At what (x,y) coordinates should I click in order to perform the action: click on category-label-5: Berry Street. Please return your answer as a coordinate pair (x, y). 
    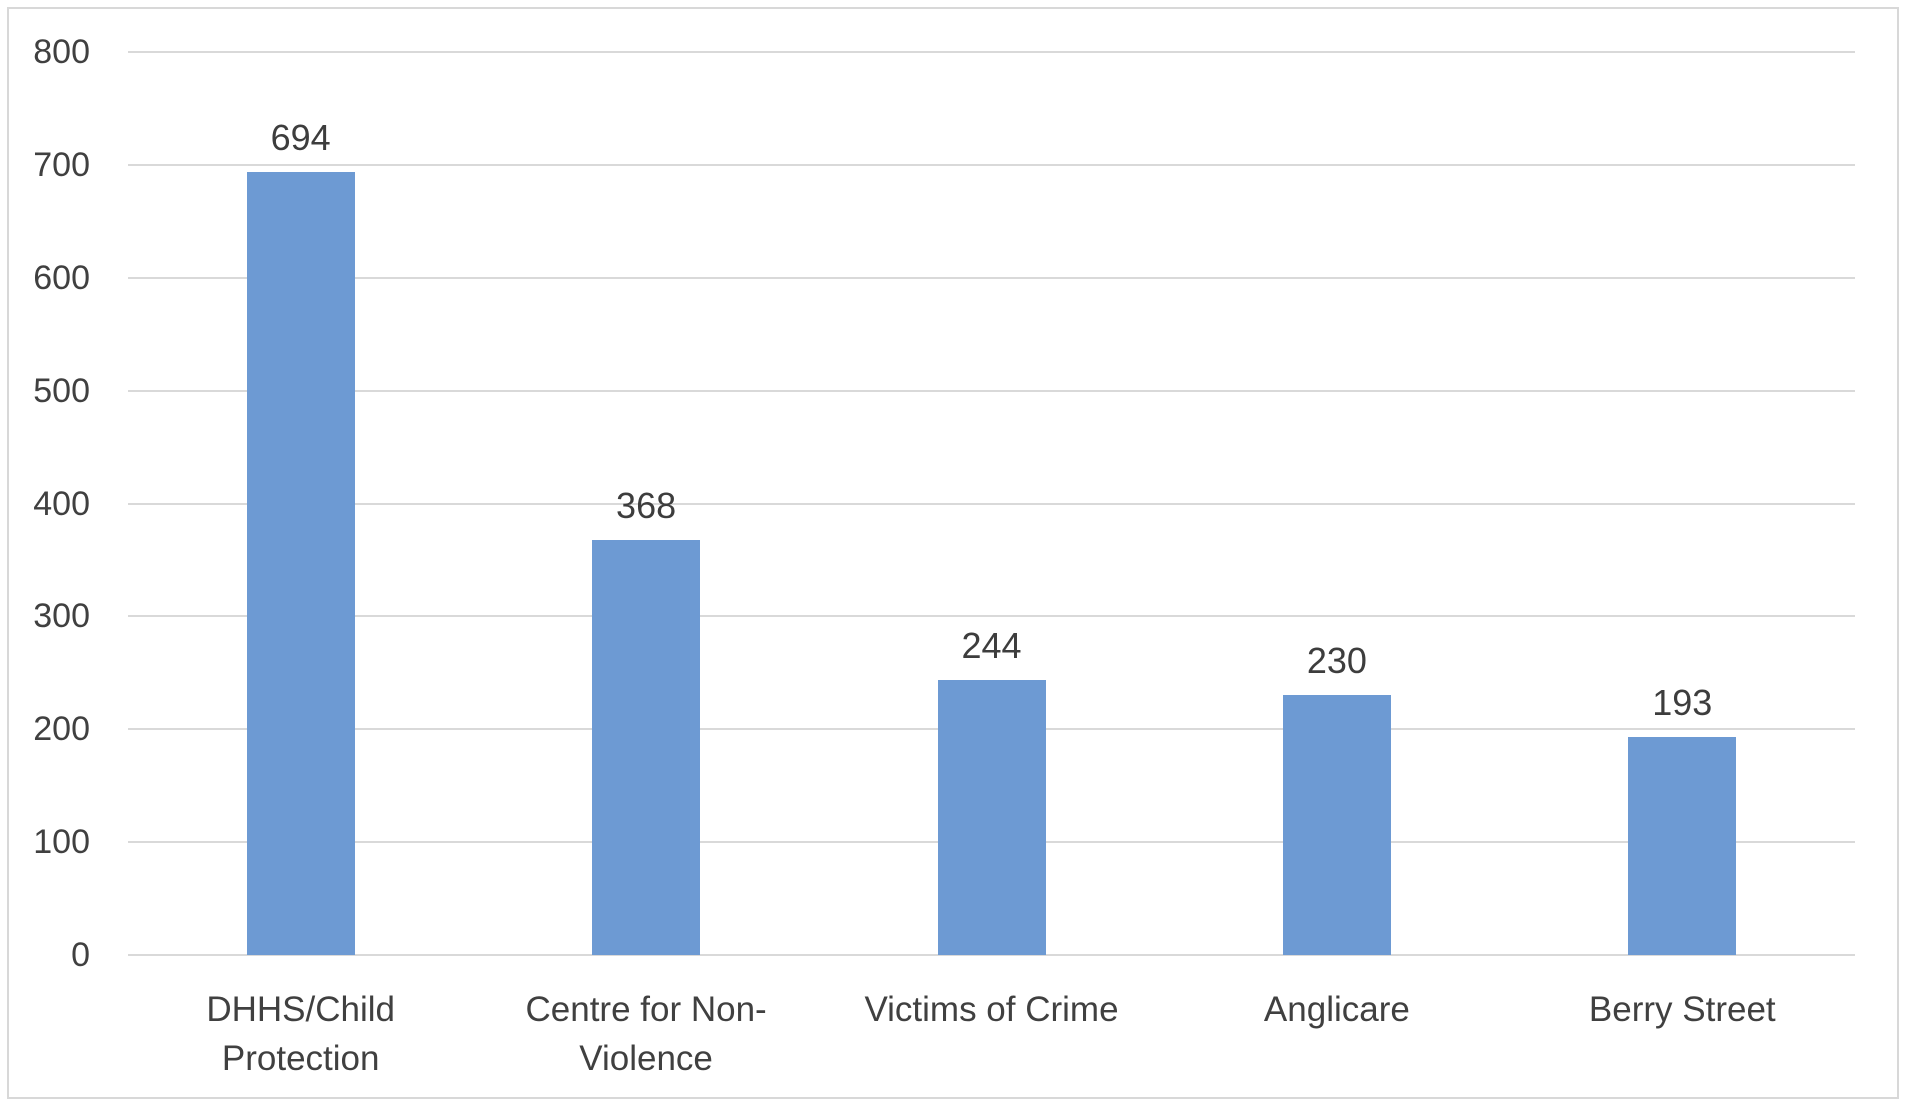
    Looking at the image, I should click on (1682, 1009).